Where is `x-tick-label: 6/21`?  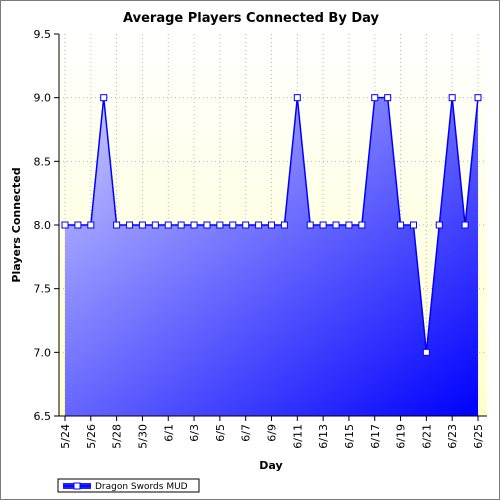 x-tick-label: 6/21 is located at coordinates (426, 436).